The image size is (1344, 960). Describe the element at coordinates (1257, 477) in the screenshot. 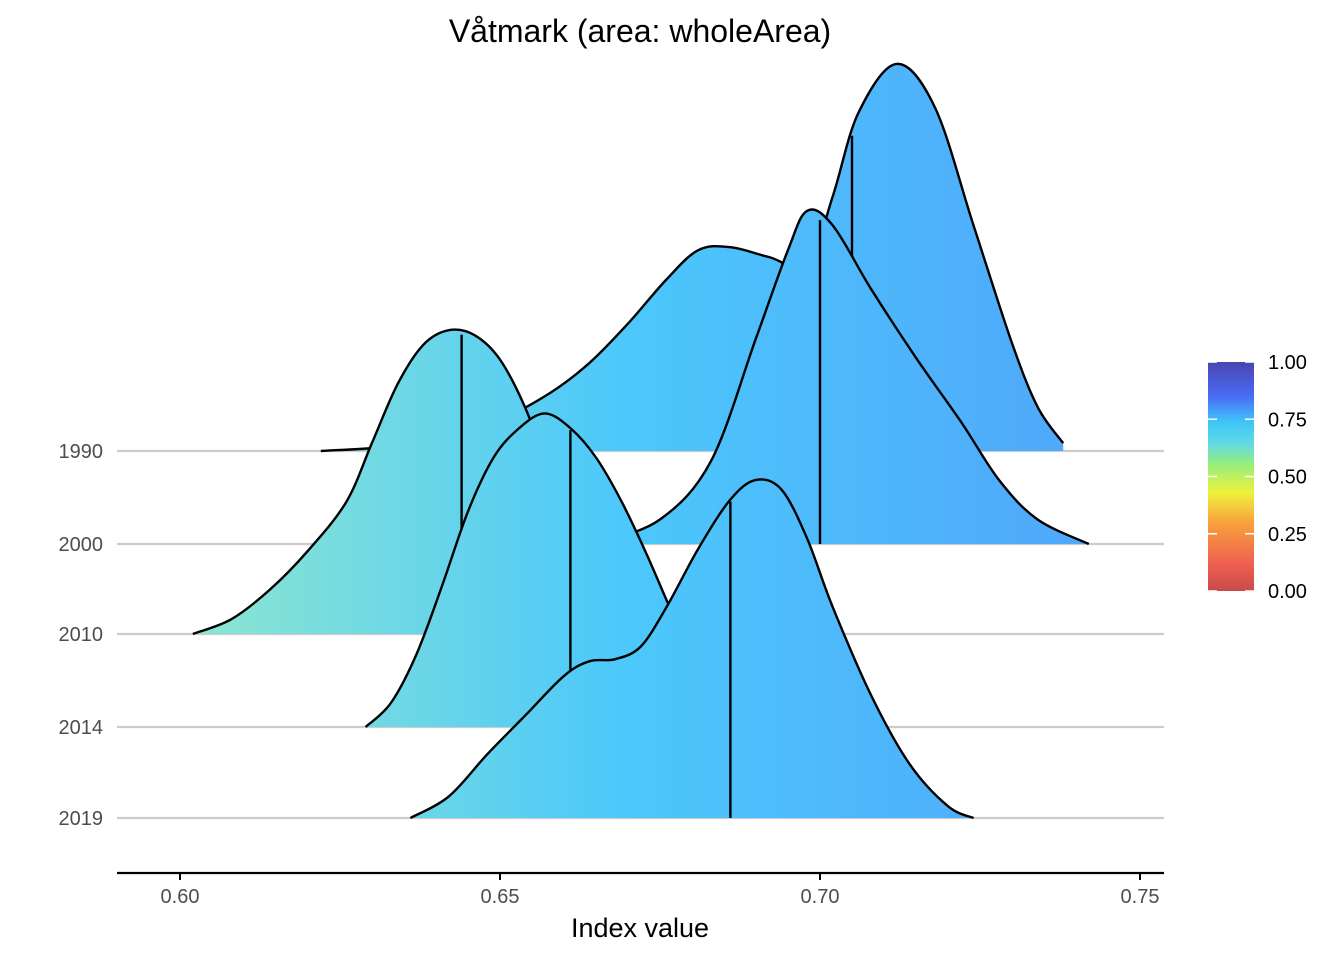

I see `color-legend: 0.00 0.25 0.50 0.75 1.00` at that location.